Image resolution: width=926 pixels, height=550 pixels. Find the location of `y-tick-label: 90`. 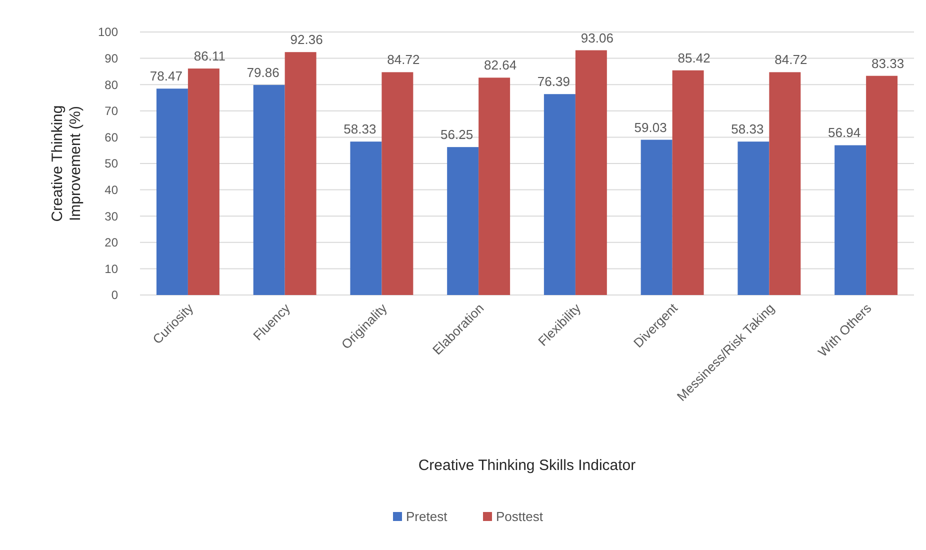

y-tick-label: 90 is located at coordinates (111, 59).